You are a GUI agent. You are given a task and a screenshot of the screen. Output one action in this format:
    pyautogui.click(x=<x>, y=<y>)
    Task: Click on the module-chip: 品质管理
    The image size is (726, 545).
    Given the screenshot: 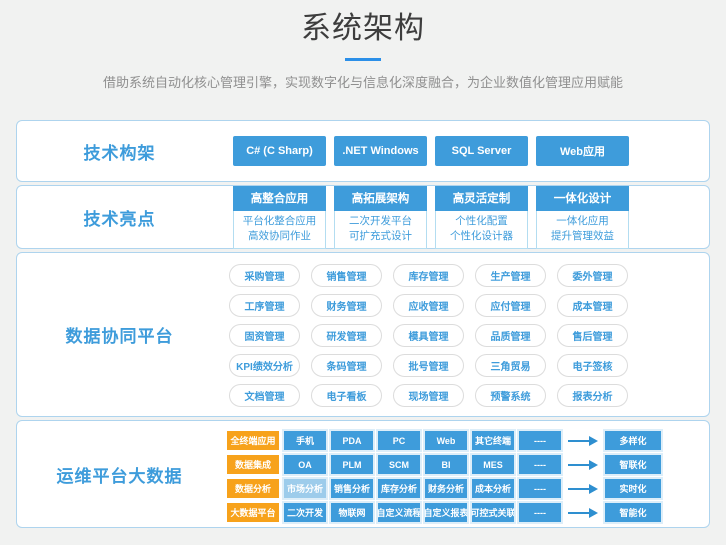 What is the action you would take?
    pyautogui.click(x=510, y=335)
    